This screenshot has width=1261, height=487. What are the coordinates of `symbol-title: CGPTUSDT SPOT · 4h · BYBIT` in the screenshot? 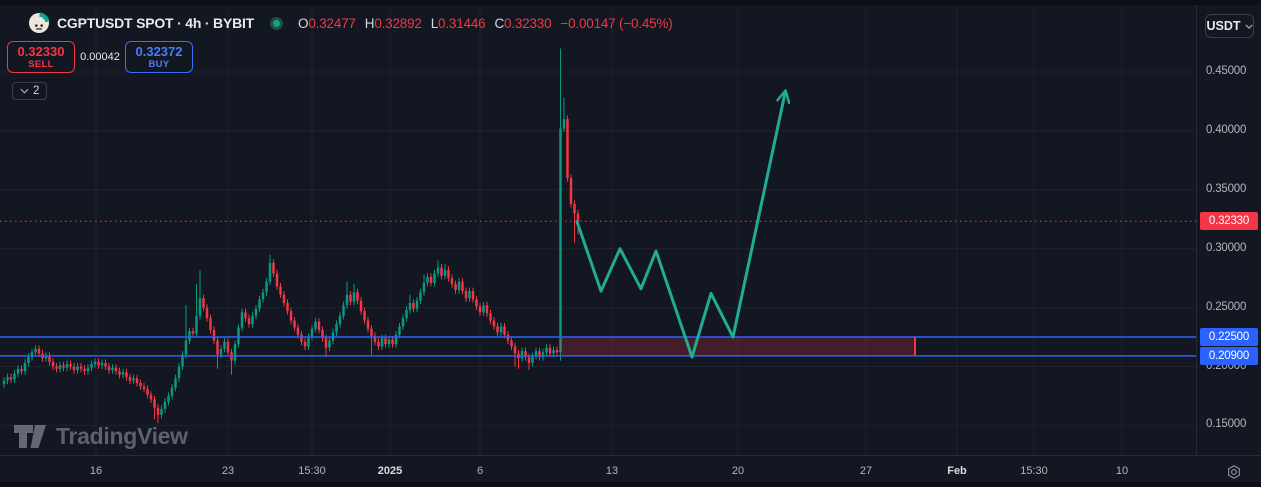 It's located at (156, 23).